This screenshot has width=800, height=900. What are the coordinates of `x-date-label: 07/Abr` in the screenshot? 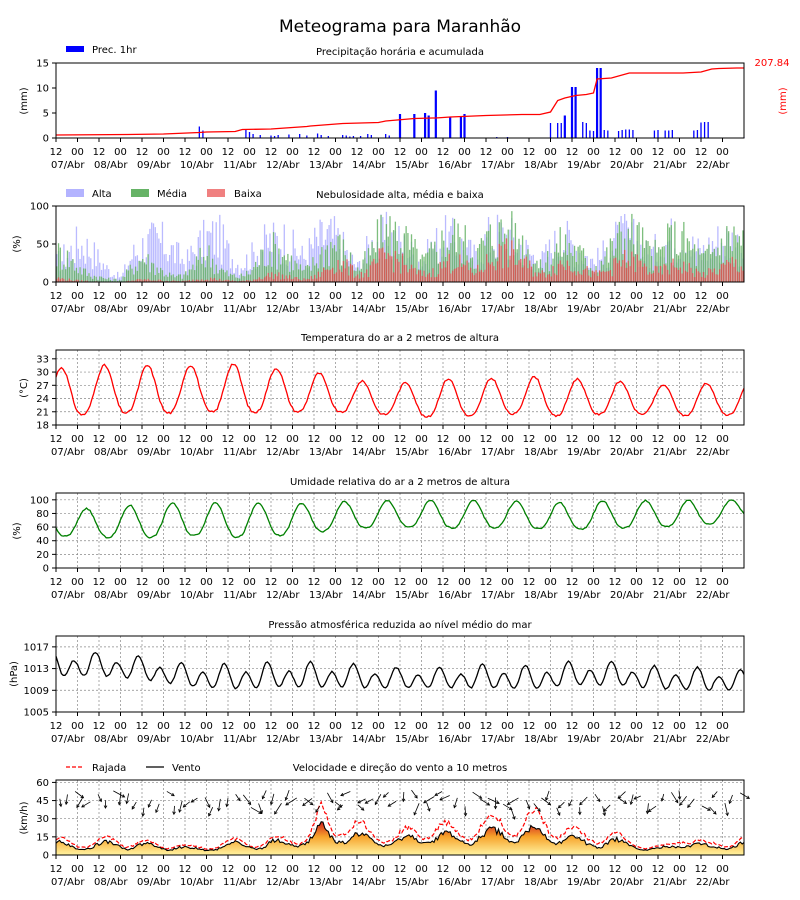 It's located at (68, 739).